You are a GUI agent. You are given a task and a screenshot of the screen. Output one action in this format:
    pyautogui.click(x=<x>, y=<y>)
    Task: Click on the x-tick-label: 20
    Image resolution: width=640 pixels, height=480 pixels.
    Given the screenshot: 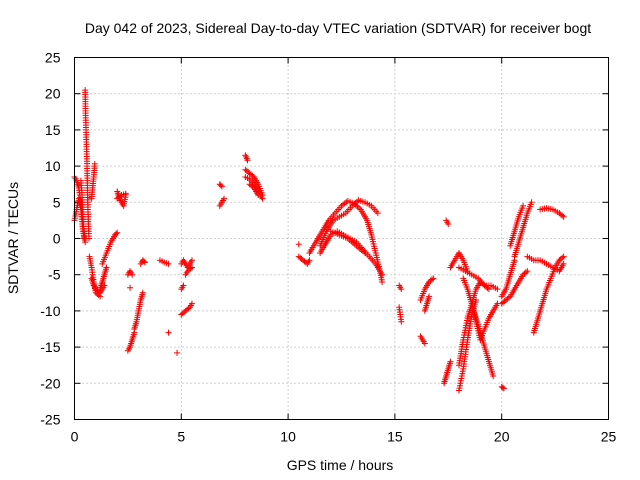 What is the action you would take?
    pyautogui.click(x=502, y=437)
    